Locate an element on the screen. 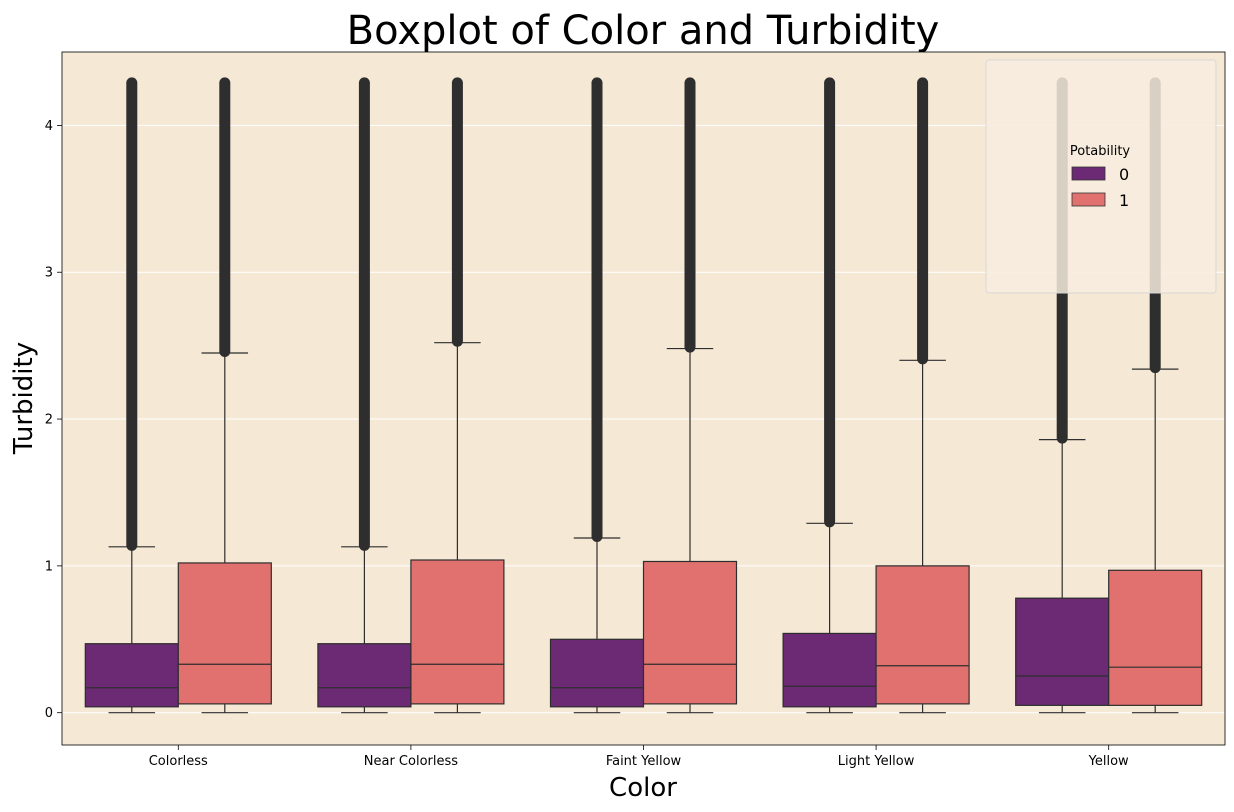 The image size is (1234, 812). y-tick-label-3: 3 is located at coordinates (49, 273).